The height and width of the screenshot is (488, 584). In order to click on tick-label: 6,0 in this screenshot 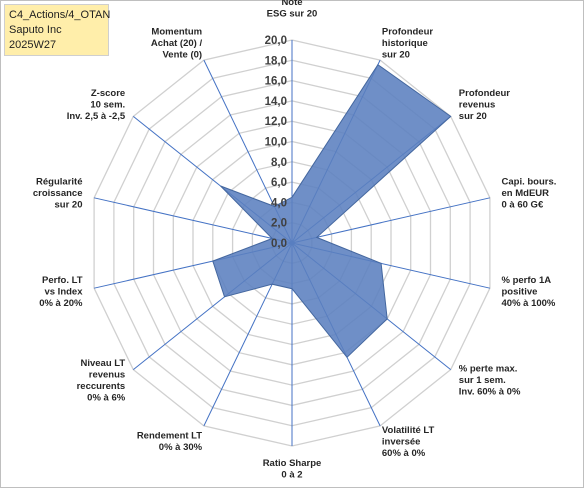, I will do `click(279, 183)`.